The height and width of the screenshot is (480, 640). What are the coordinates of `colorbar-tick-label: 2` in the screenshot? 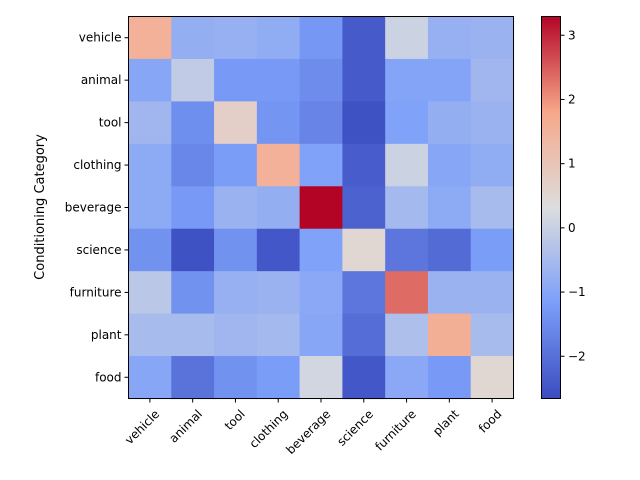 It's located at (572, 99).